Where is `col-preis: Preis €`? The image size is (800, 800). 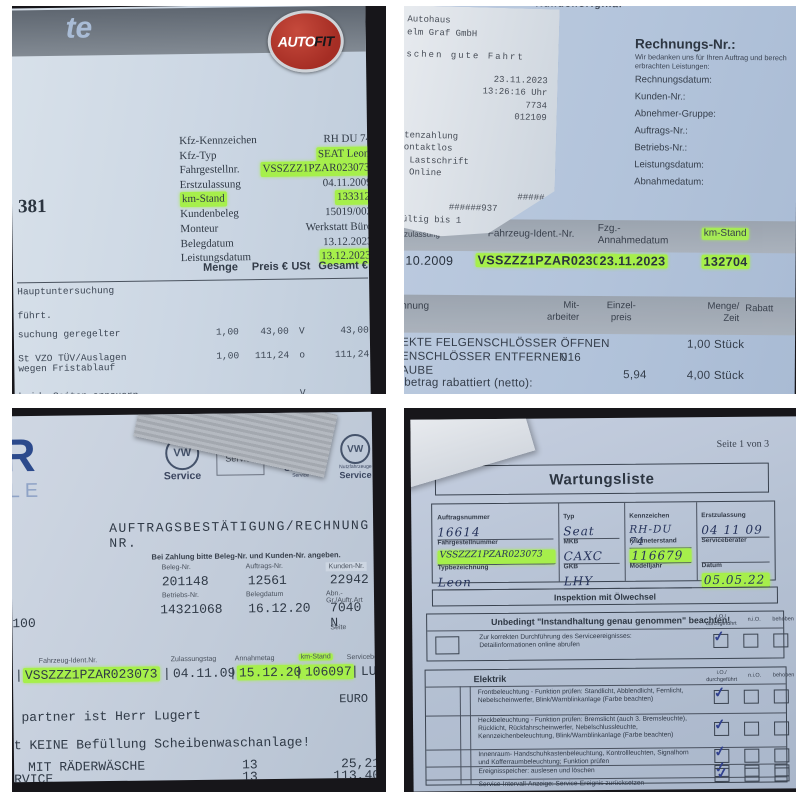
col-preis: Preis € is located at coordinates (269, 267).